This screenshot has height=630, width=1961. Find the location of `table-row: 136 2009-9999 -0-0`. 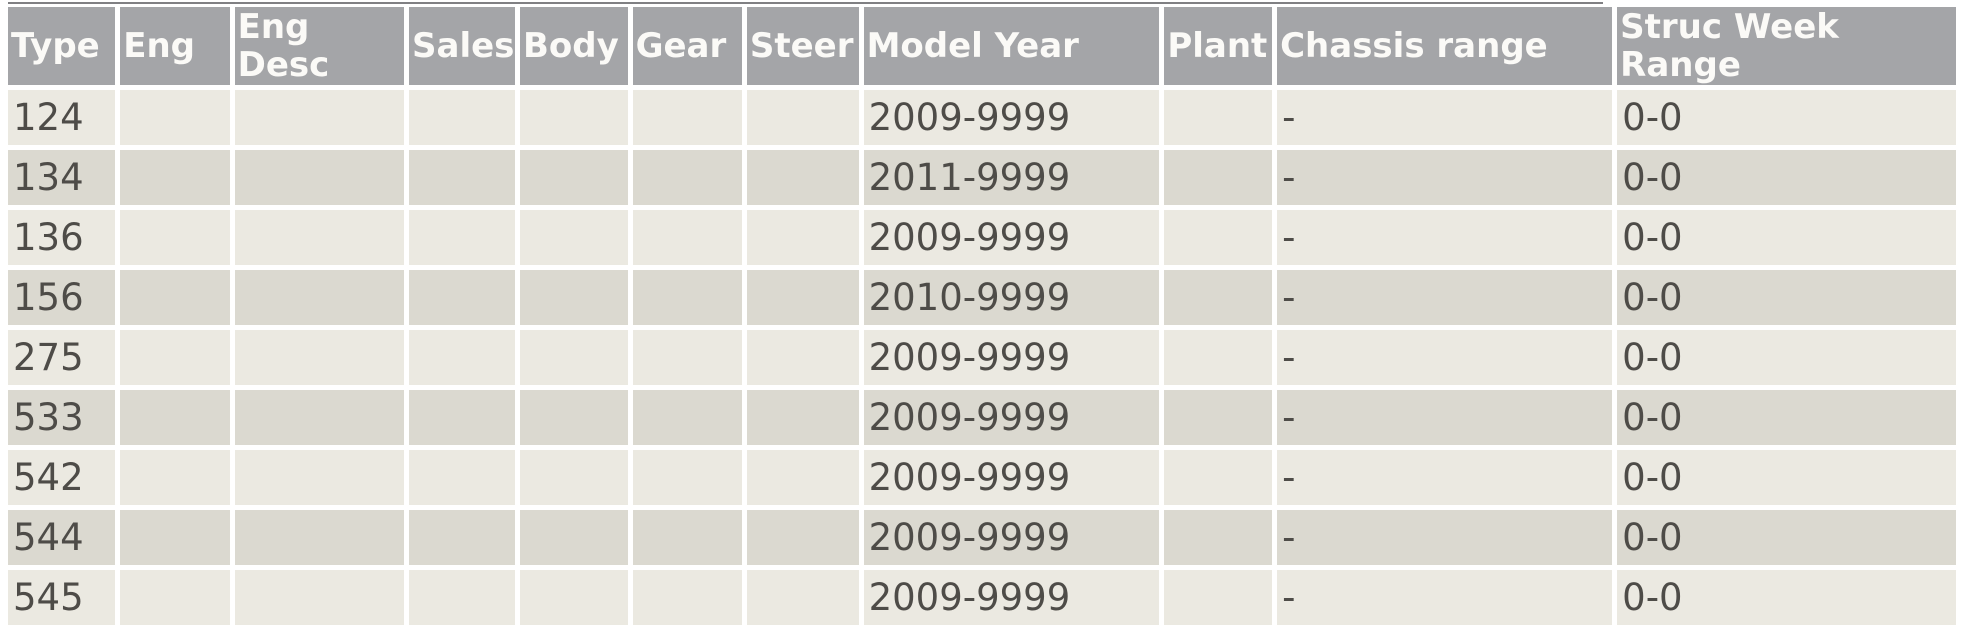

table-row: 136 2009-9999 -0-0 is located at coordinates (982, 237).